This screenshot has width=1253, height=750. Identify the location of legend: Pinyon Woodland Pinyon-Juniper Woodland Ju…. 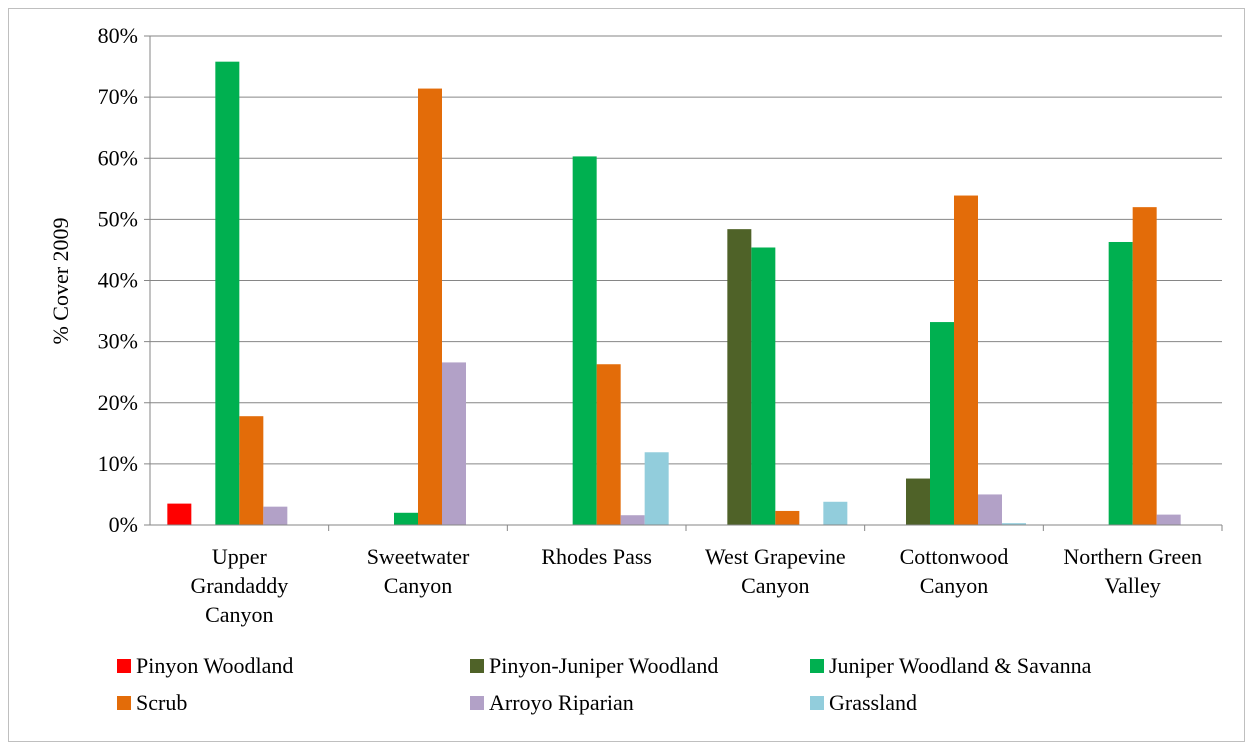
(604, 684).